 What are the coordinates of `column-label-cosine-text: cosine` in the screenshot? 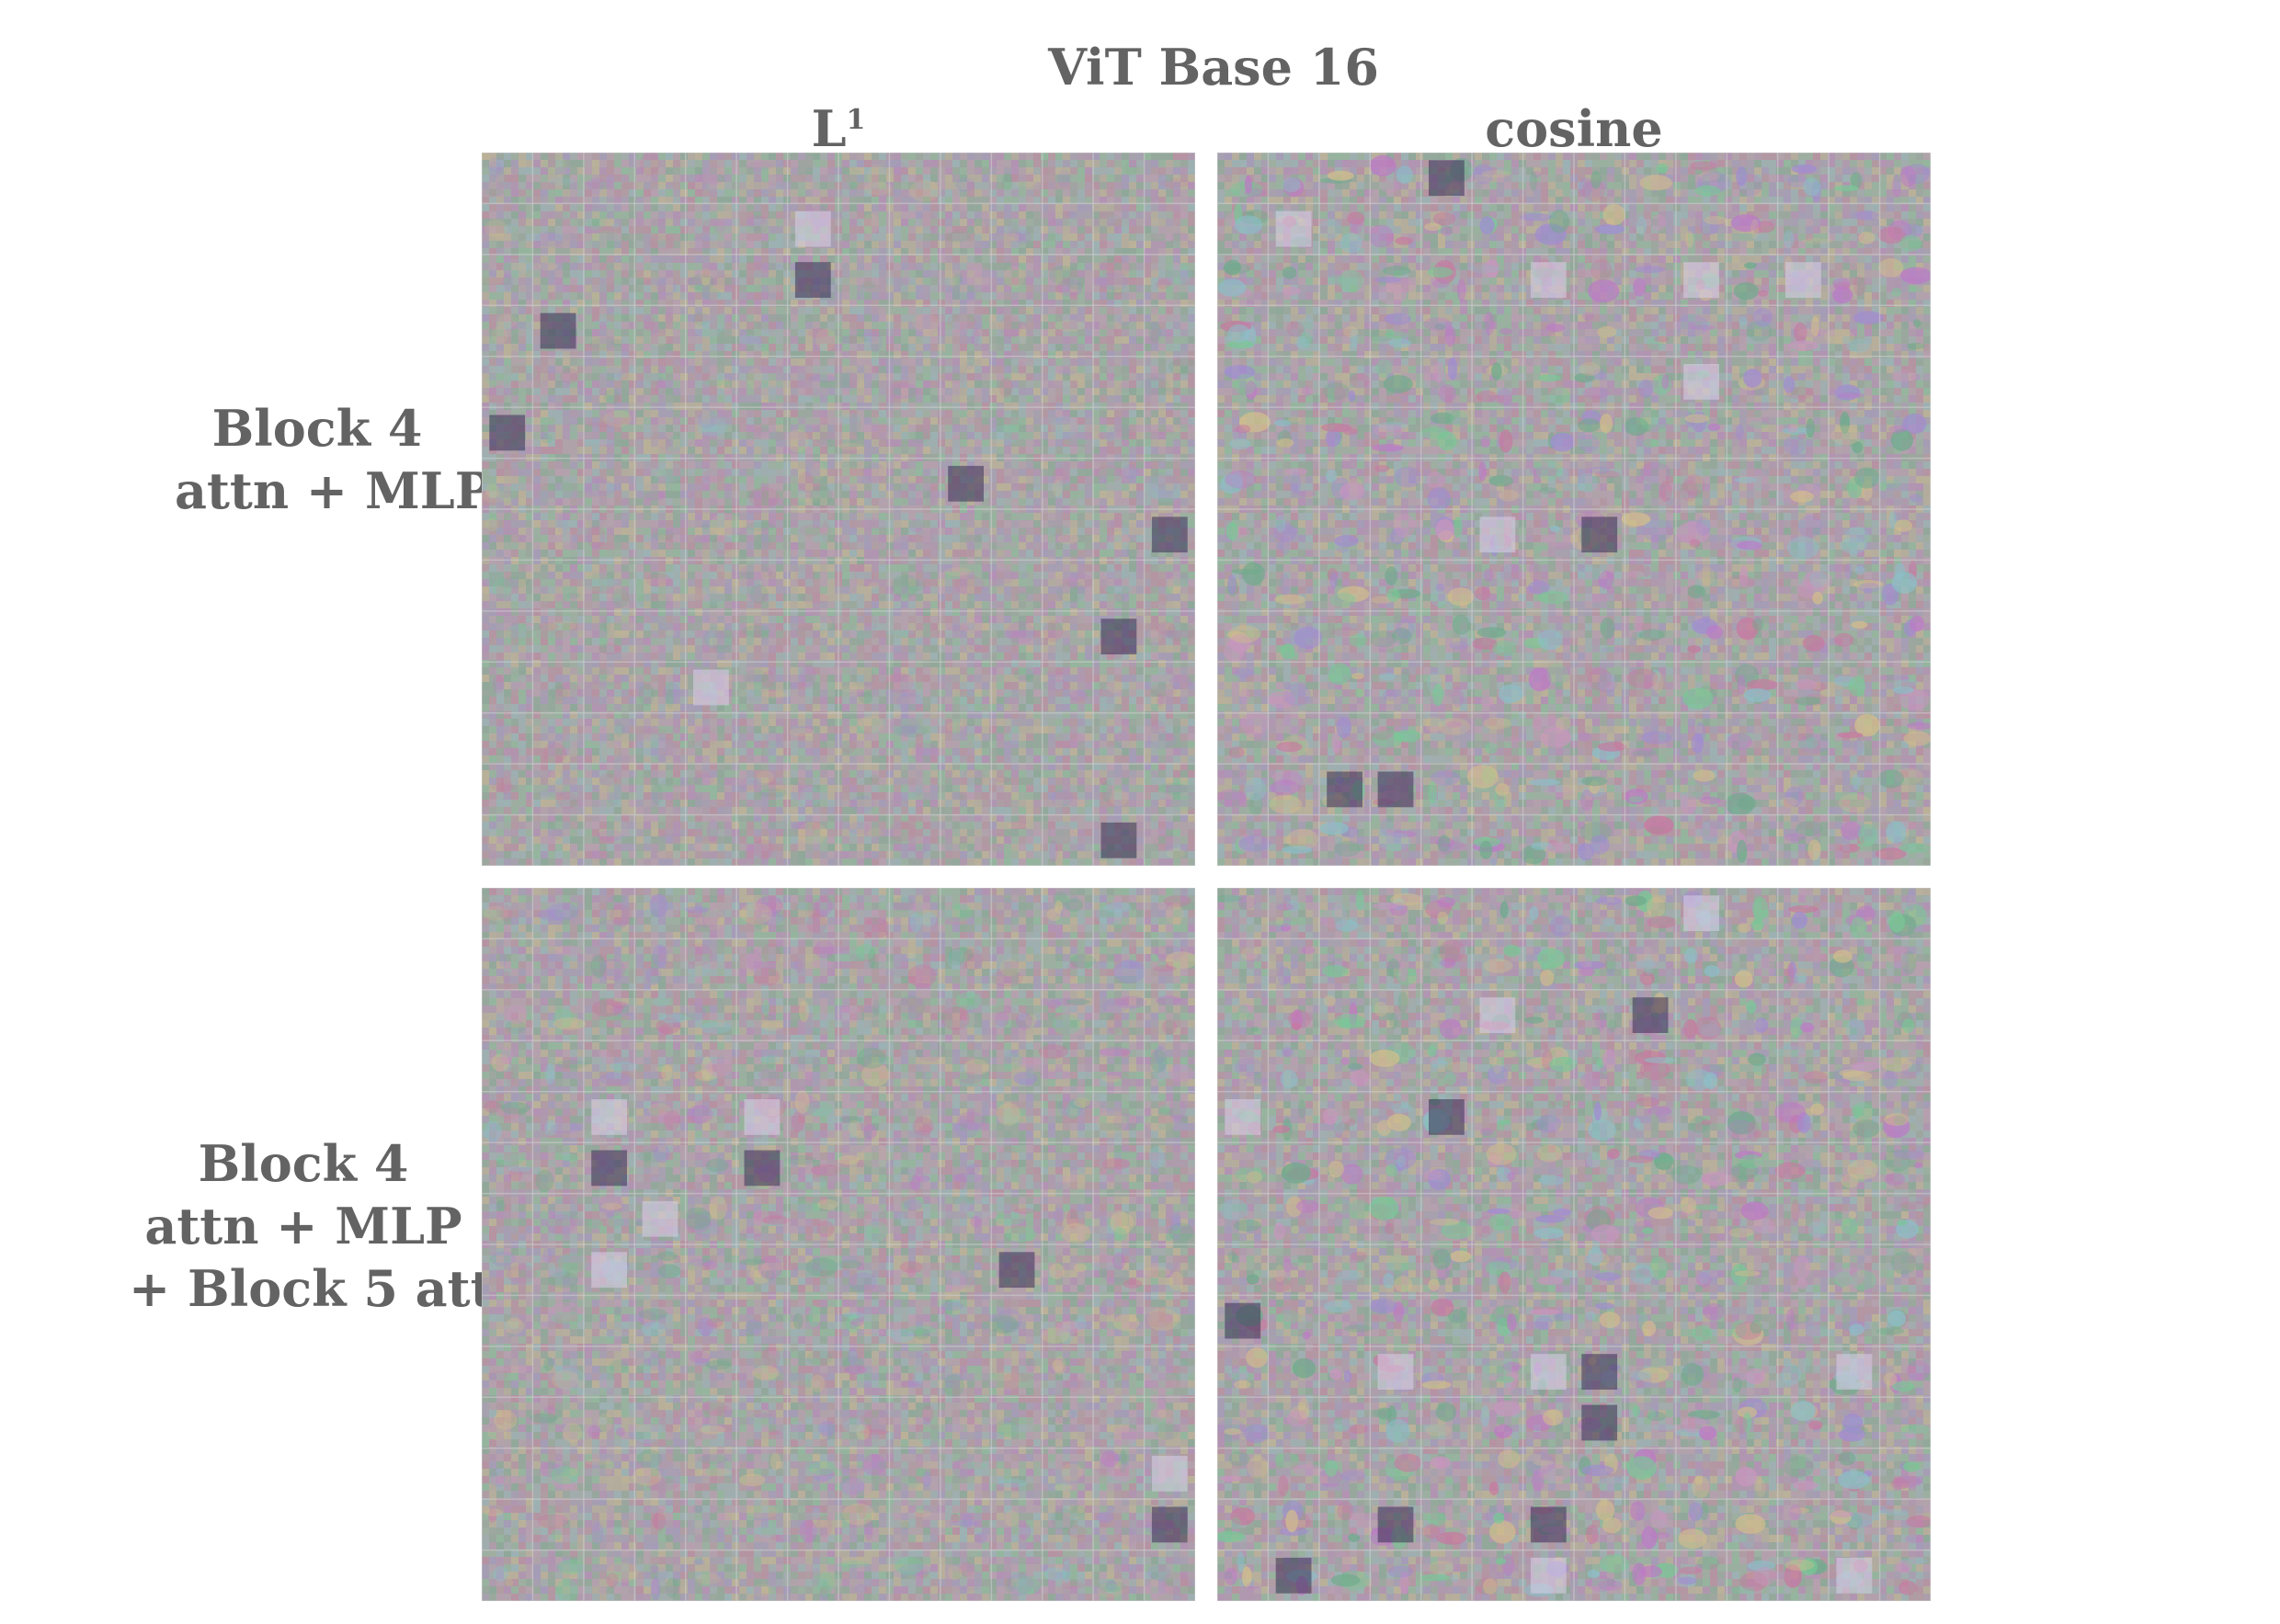 It's located at (1573, 129).